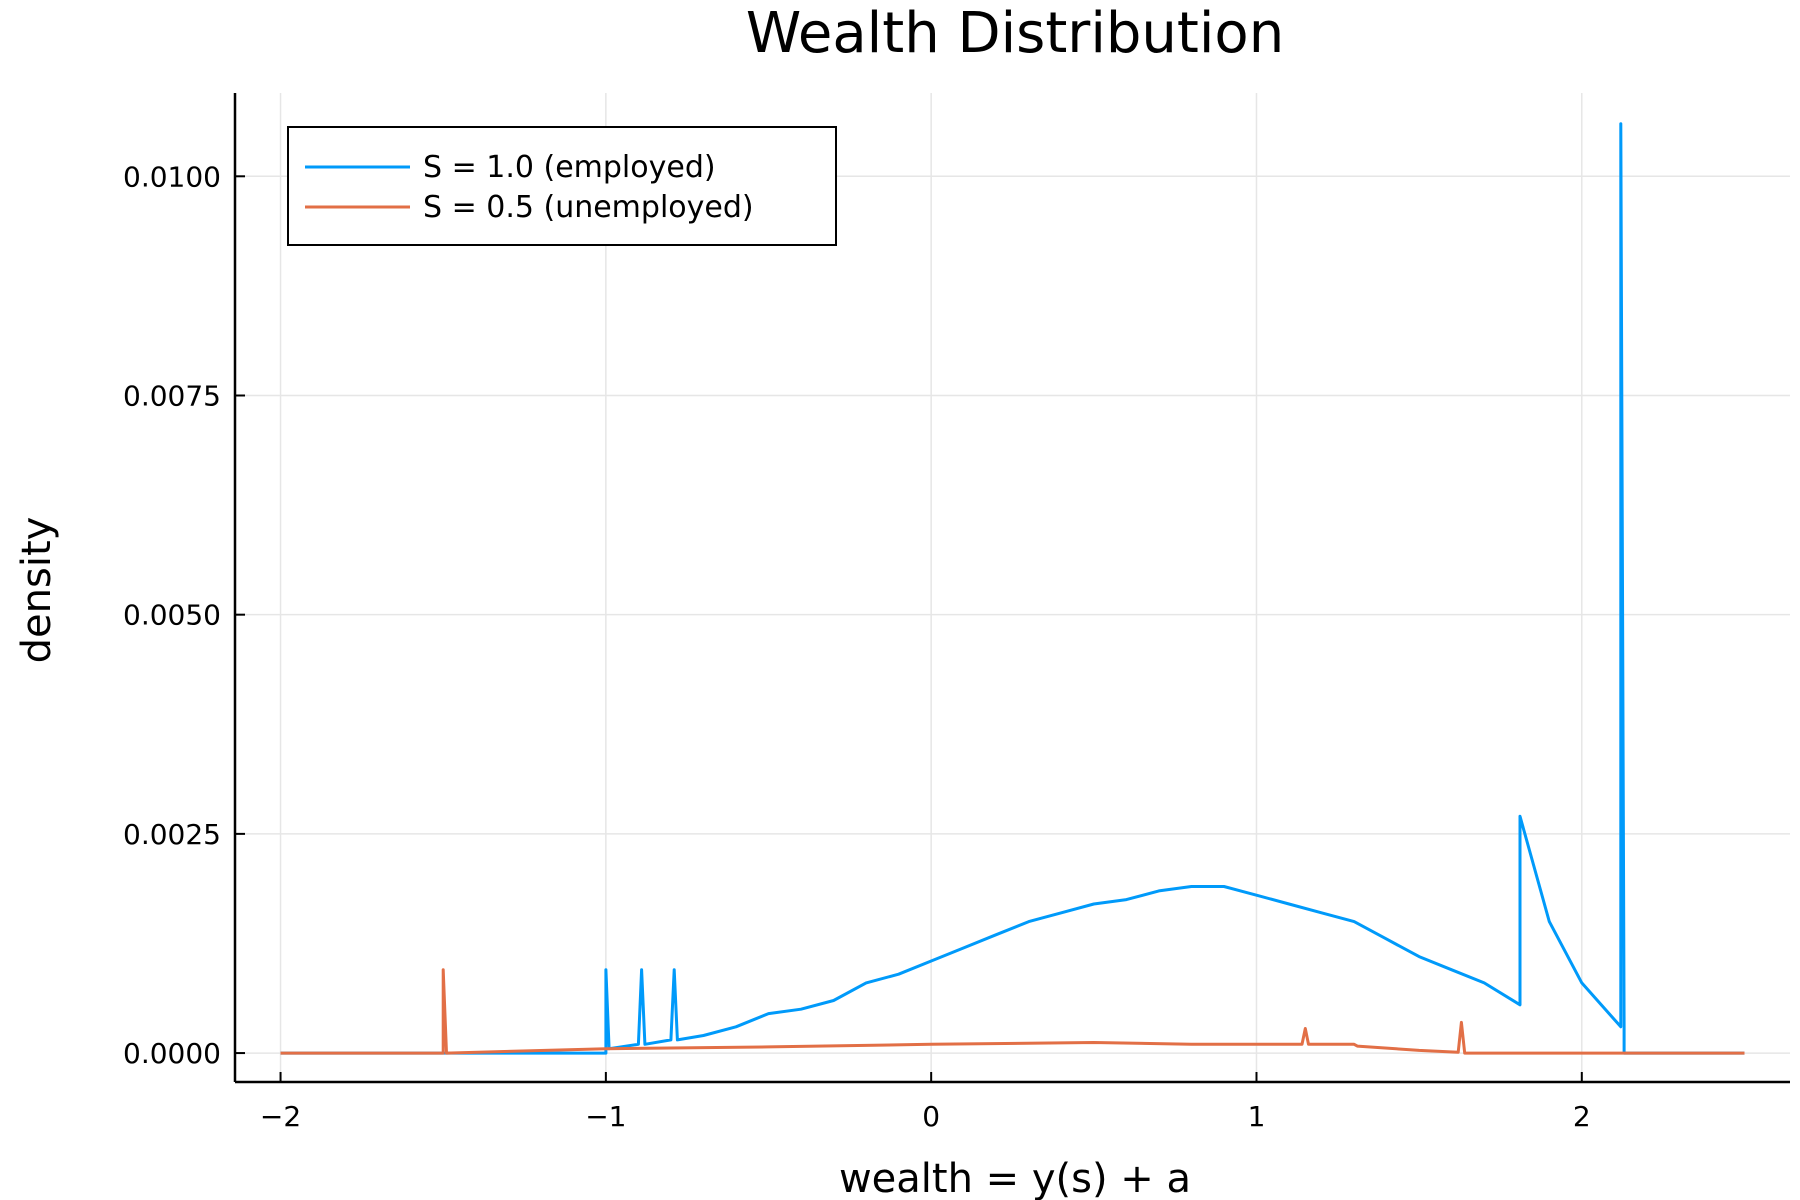 This screenshot has height=1200, width=1800. Describe the element at coordinates (280, 1116) in the screenshot. I see `x-tick-label: −2` at that location.